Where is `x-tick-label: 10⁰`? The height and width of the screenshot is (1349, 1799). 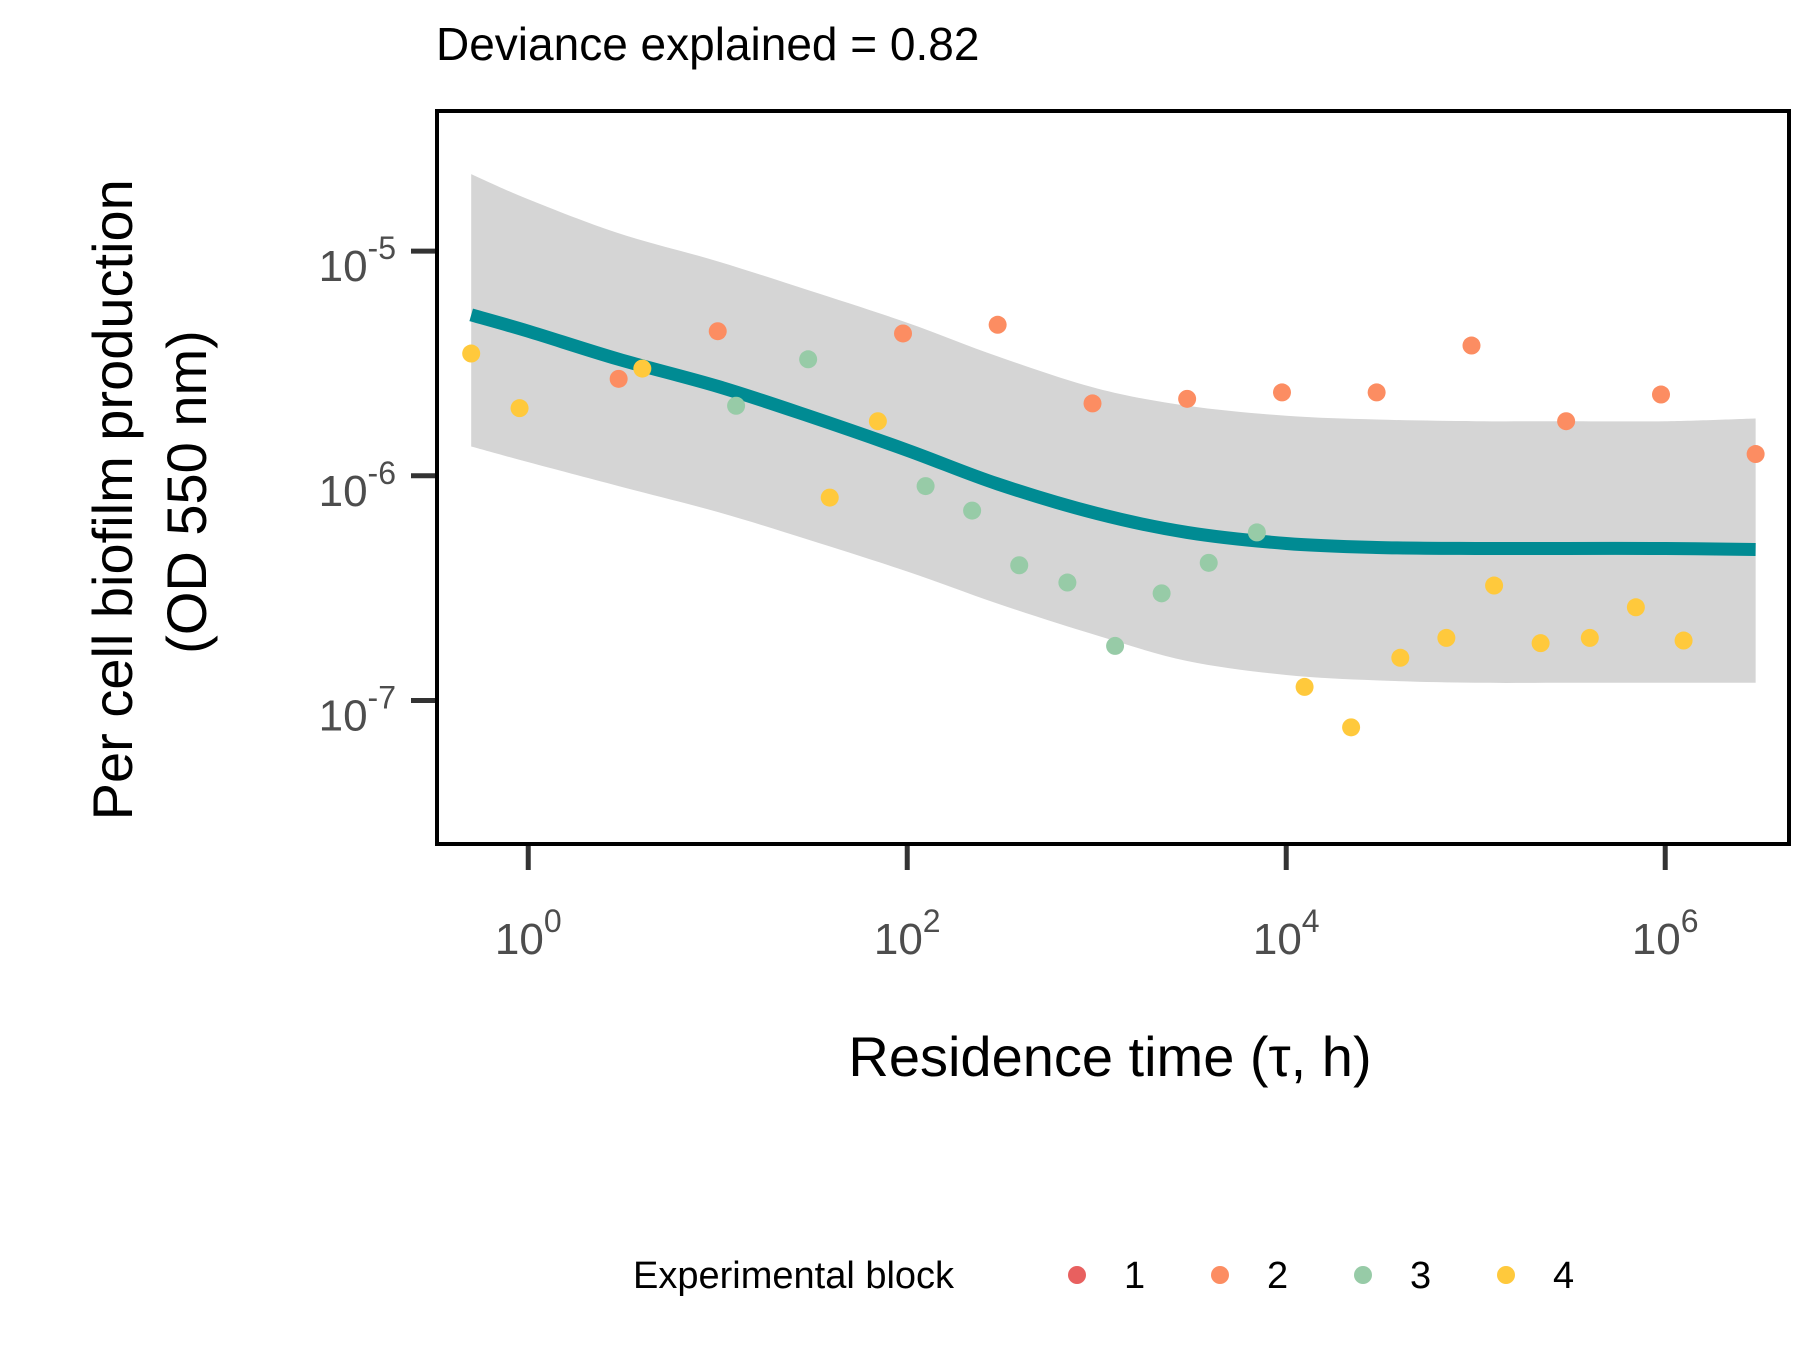
x-tick-label: 10⁰ is located at coordinates (528, 933).